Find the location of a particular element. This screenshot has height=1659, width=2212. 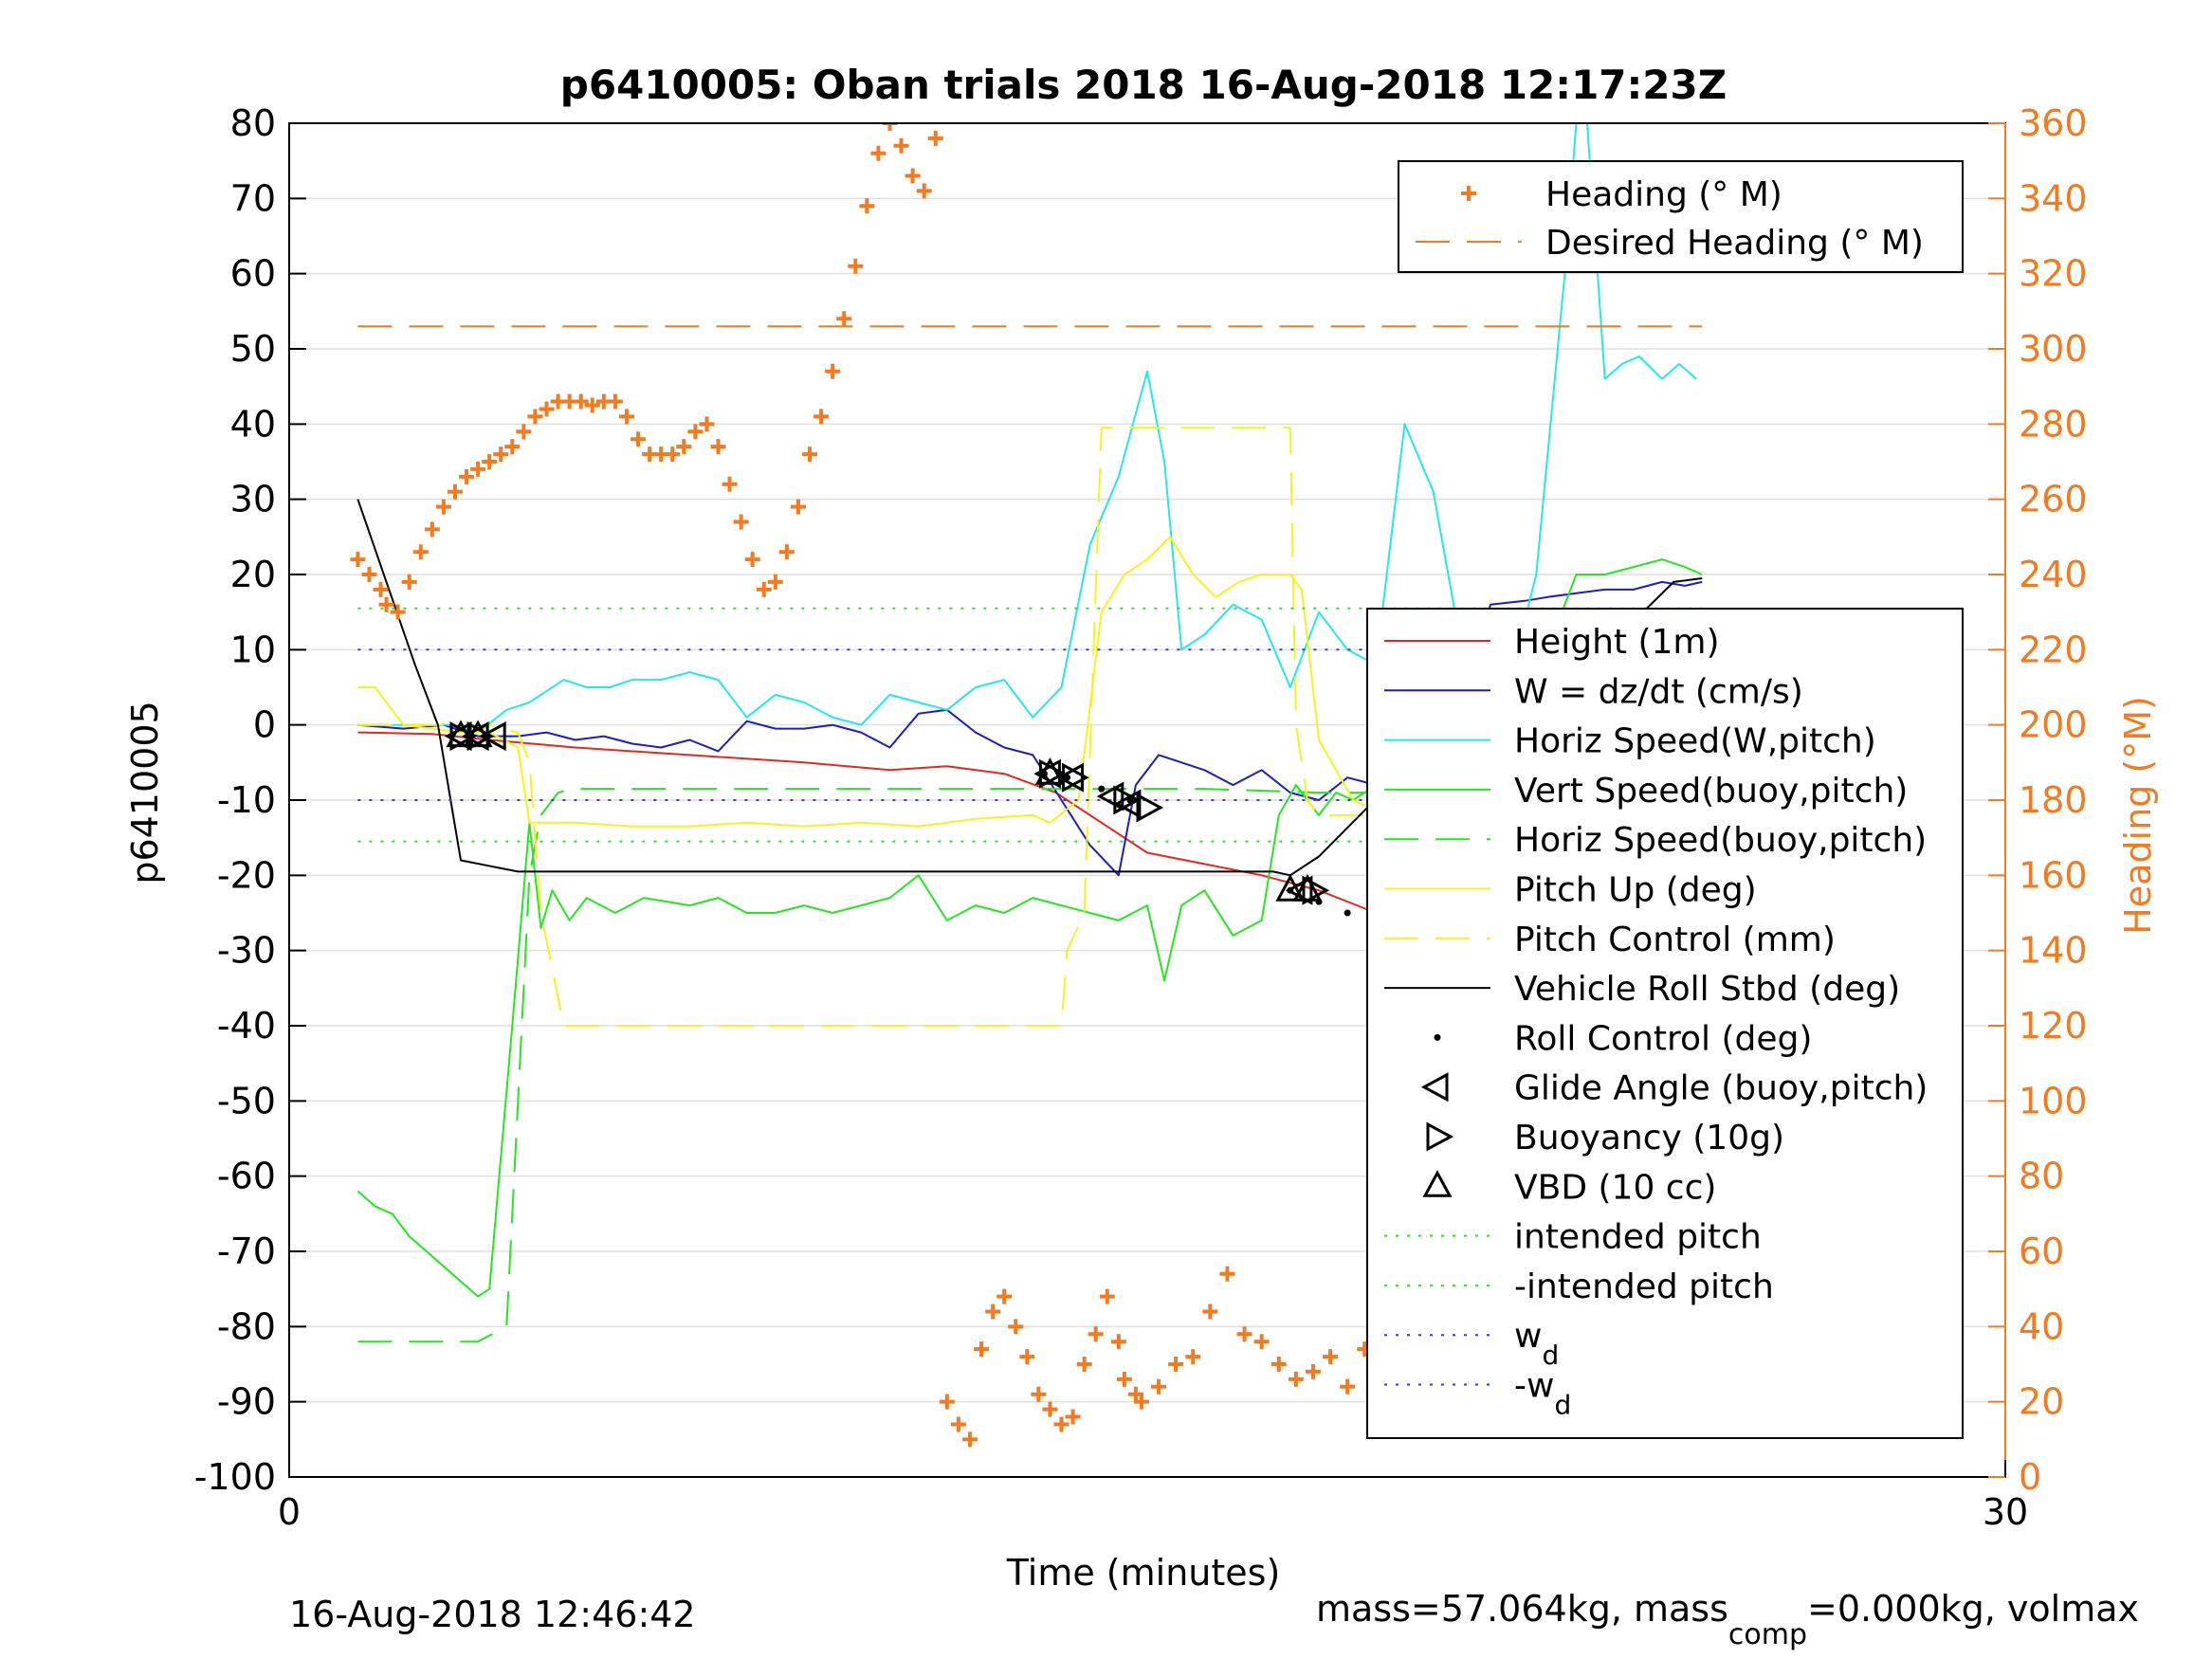

legend-label-text: Pitch Control (mm) is located at coordinates (1675, 940).